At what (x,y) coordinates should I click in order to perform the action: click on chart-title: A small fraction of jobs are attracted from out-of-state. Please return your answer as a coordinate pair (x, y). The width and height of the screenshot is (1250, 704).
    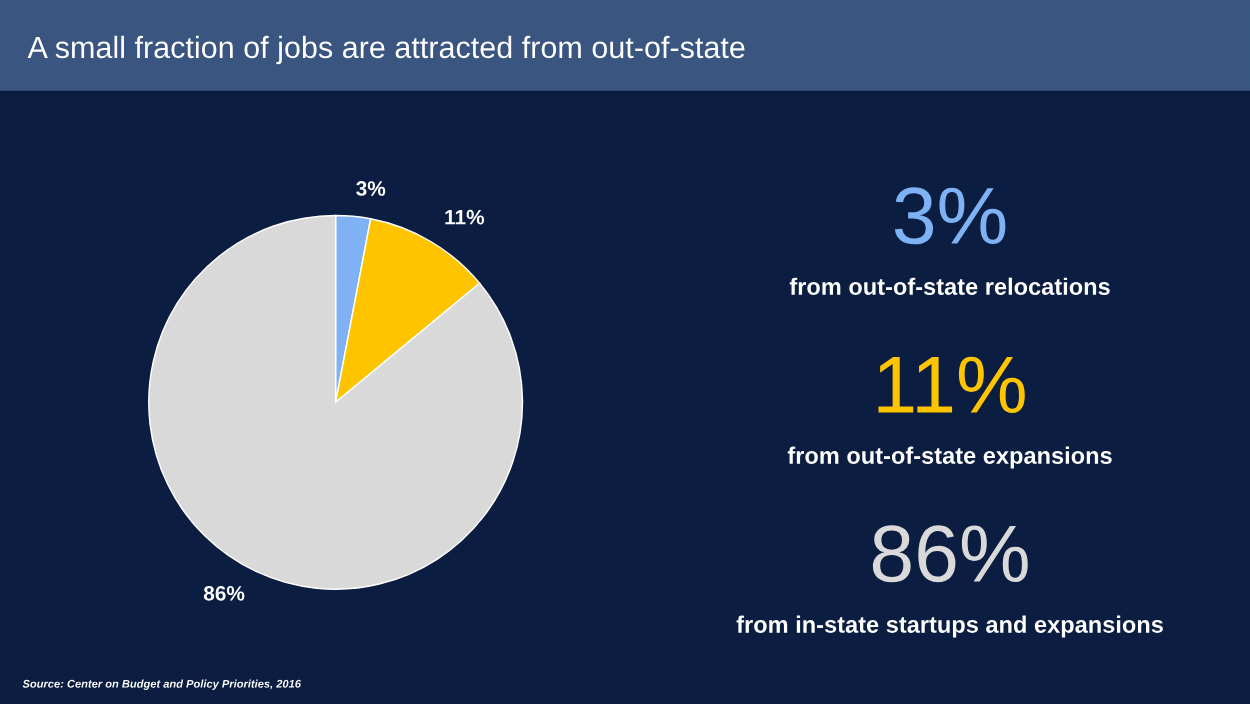
    Looking at the image, I should click on (386, 50).